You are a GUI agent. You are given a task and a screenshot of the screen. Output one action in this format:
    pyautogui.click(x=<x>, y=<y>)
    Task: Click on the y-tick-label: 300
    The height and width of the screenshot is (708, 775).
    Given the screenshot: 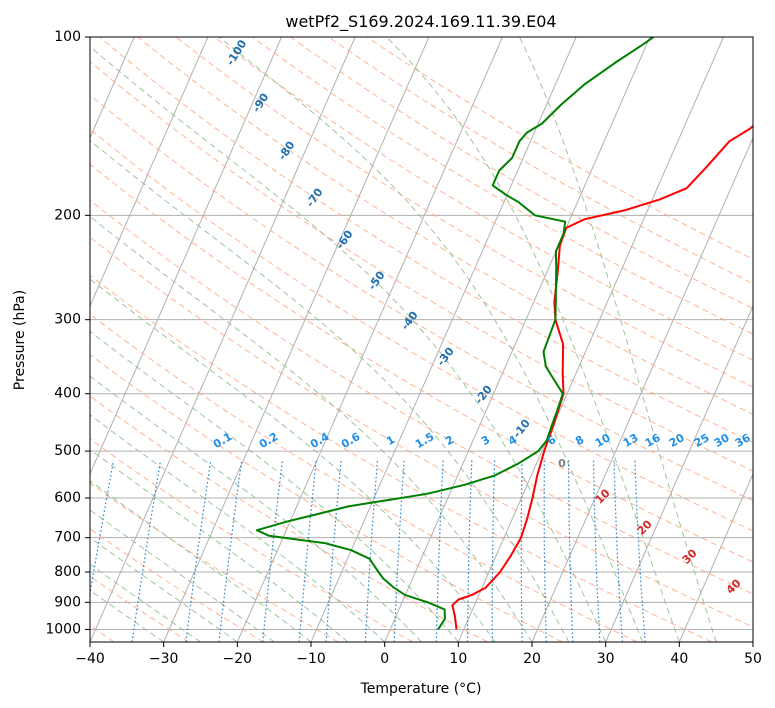 What is the action you would take?
    pyautogui.click(x=67, y=320)
    